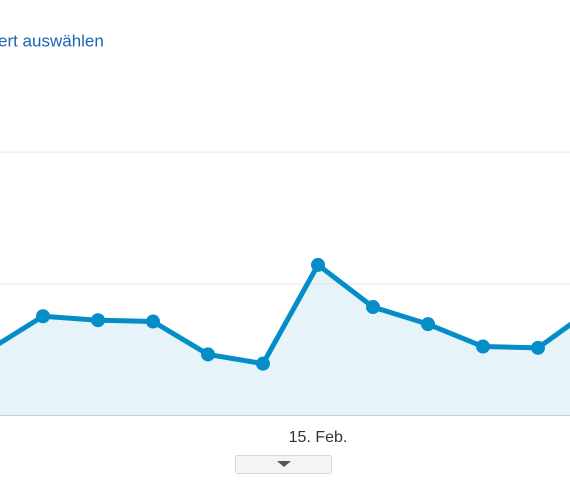 This screenshot has width=570, height=490. I want to click on compare-link: ert auswählen, so click(52, 40).